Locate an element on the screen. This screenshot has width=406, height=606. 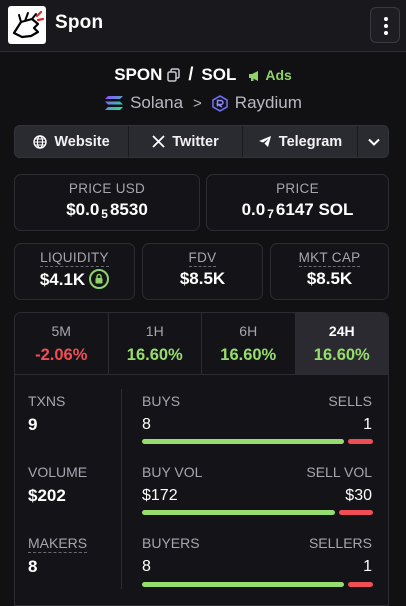
tab-24h: 24H 16.60% is located at coordinates (341, 343).